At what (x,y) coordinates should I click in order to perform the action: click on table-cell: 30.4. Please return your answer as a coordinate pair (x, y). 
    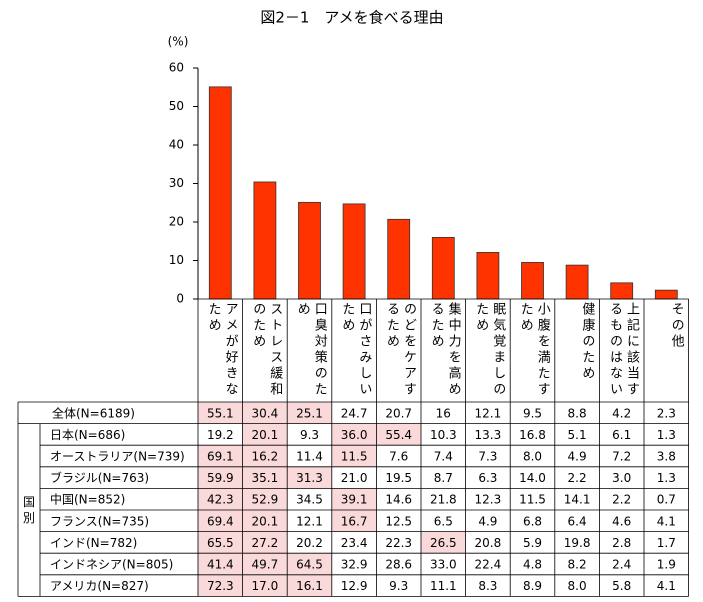
    Looking at the image, I should click on (265, 413).